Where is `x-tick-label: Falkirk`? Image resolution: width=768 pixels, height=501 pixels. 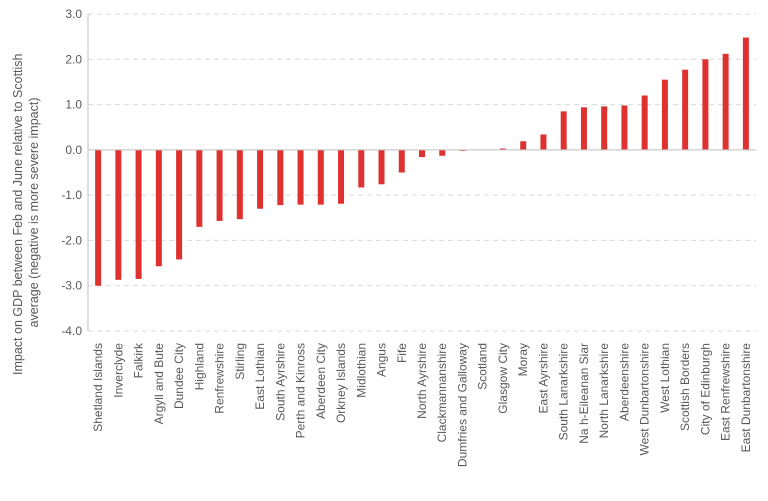 x-tick-label: Falkirk is located at coordinates (139, 360).